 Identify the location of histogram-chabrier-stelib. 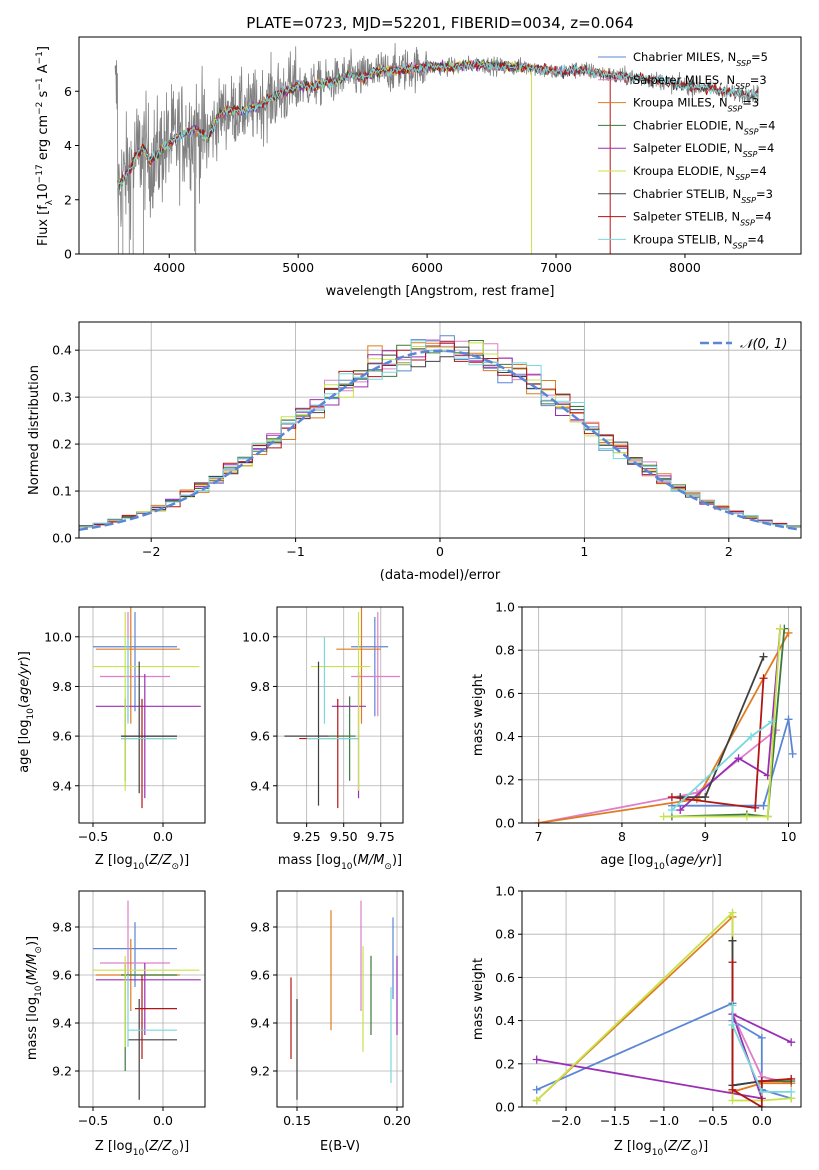
(440, 436).